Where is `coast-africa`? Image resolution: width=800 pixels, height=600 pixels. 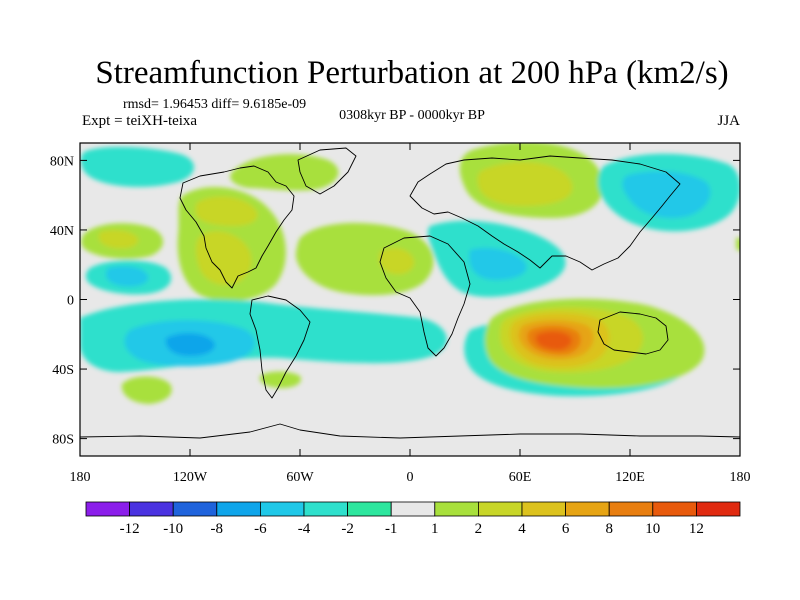 coast-africa is located at coordinates (425, 296).